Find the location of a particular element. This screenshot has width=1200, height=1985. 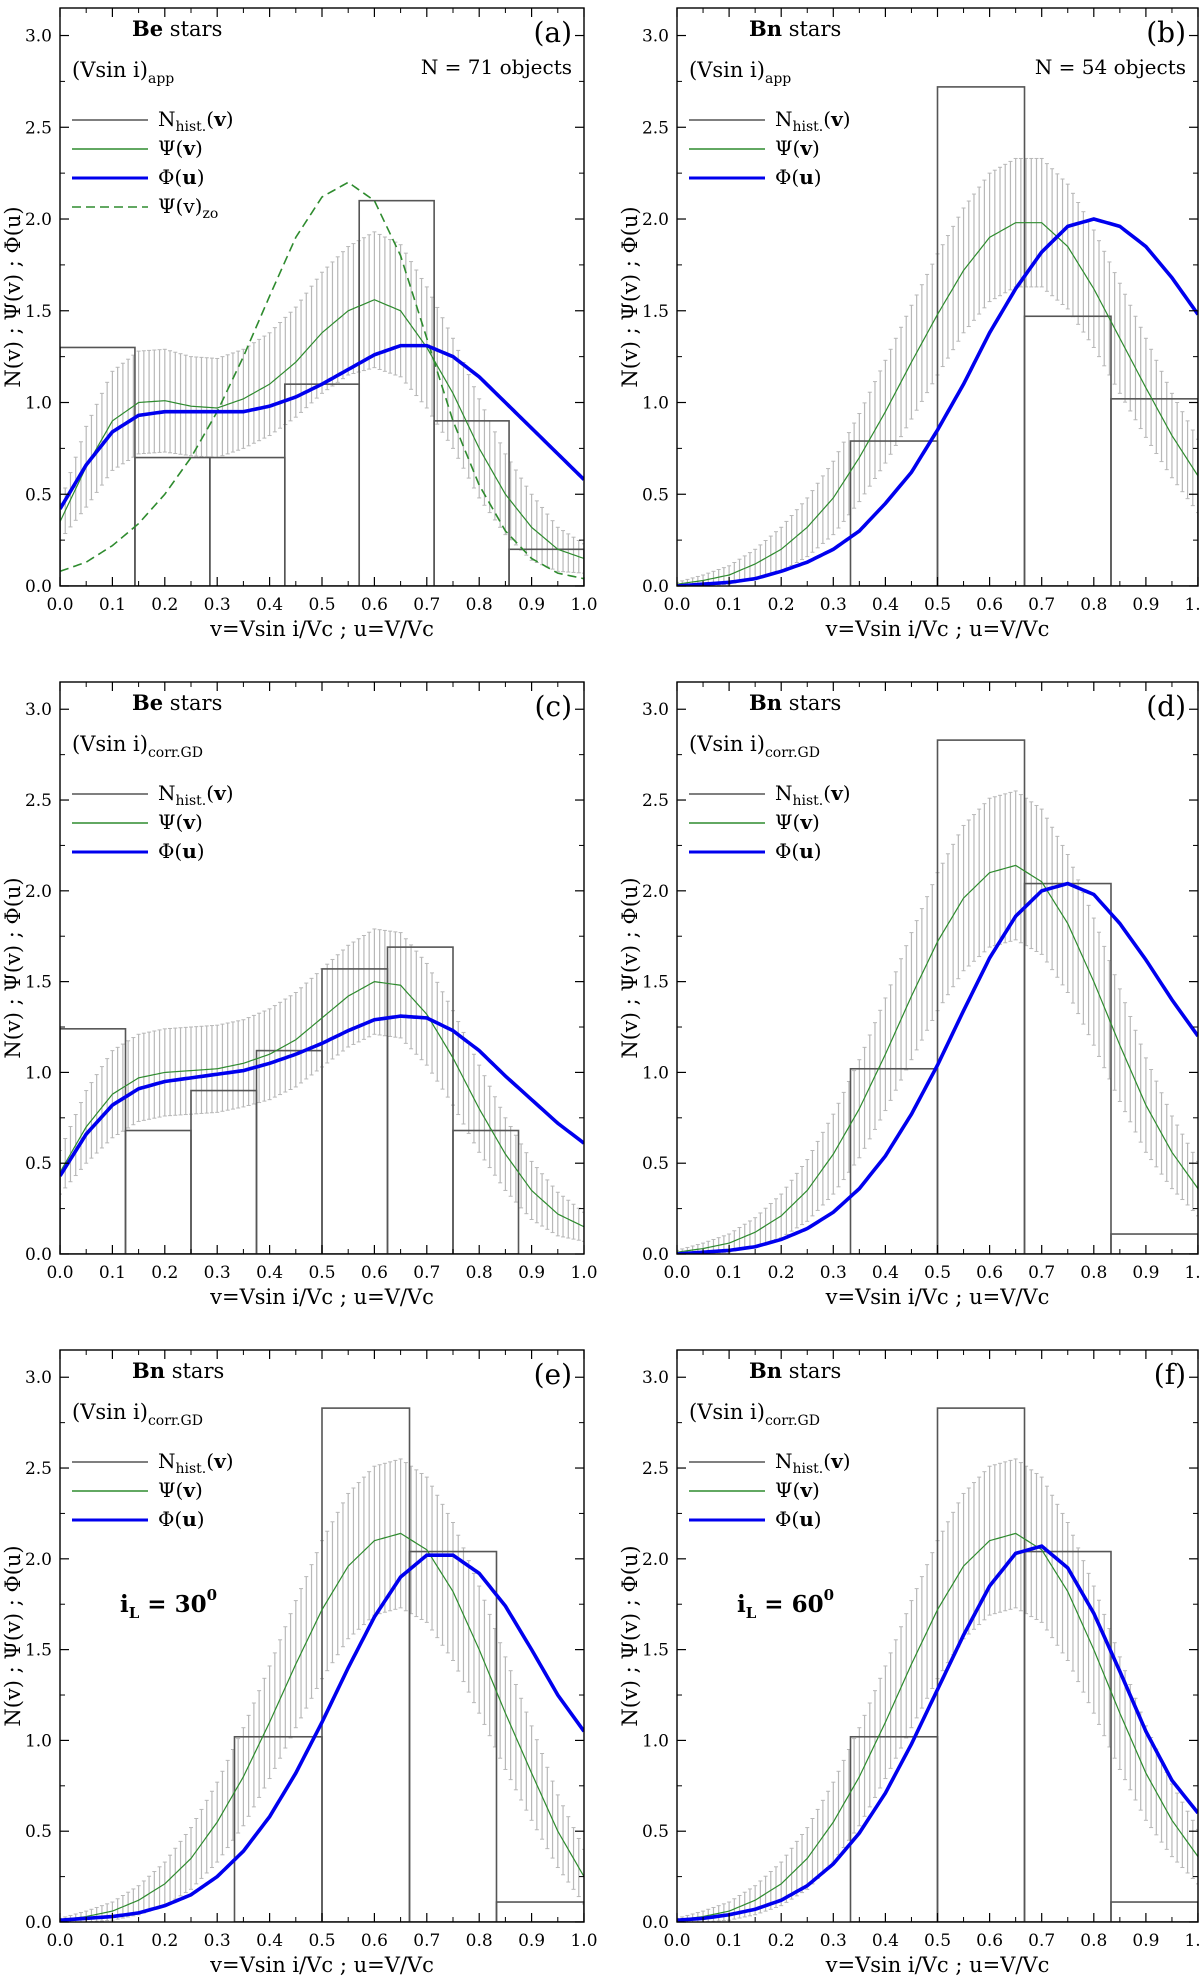

inclination-label: iL = 600 is located at coordinates (785, 1604).